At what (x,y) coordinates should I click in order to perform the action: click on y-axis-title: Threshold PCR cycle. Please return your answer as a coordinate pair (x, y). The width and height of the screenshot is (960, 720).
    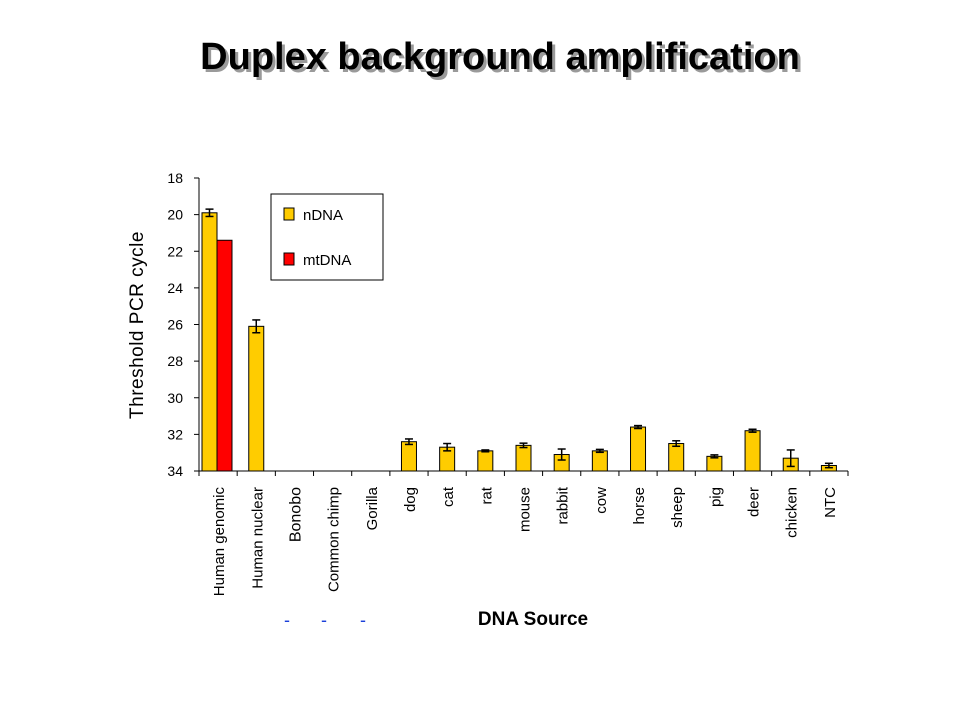
    Looking at the image, I should click on (137, 325).